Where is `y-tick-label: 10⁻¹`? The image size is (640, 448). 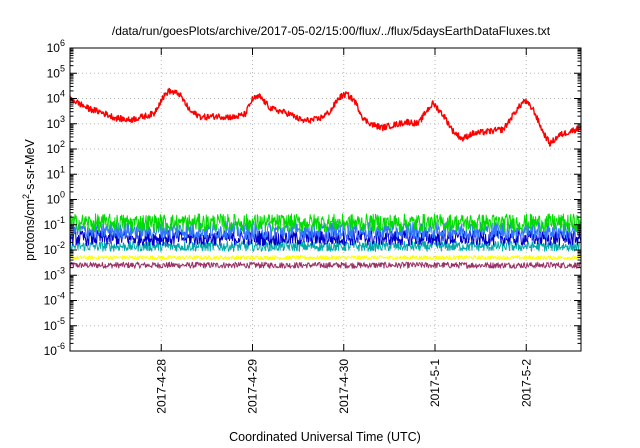
y-tick-label: 10⁻¹ is located at coordinates (54, 223).